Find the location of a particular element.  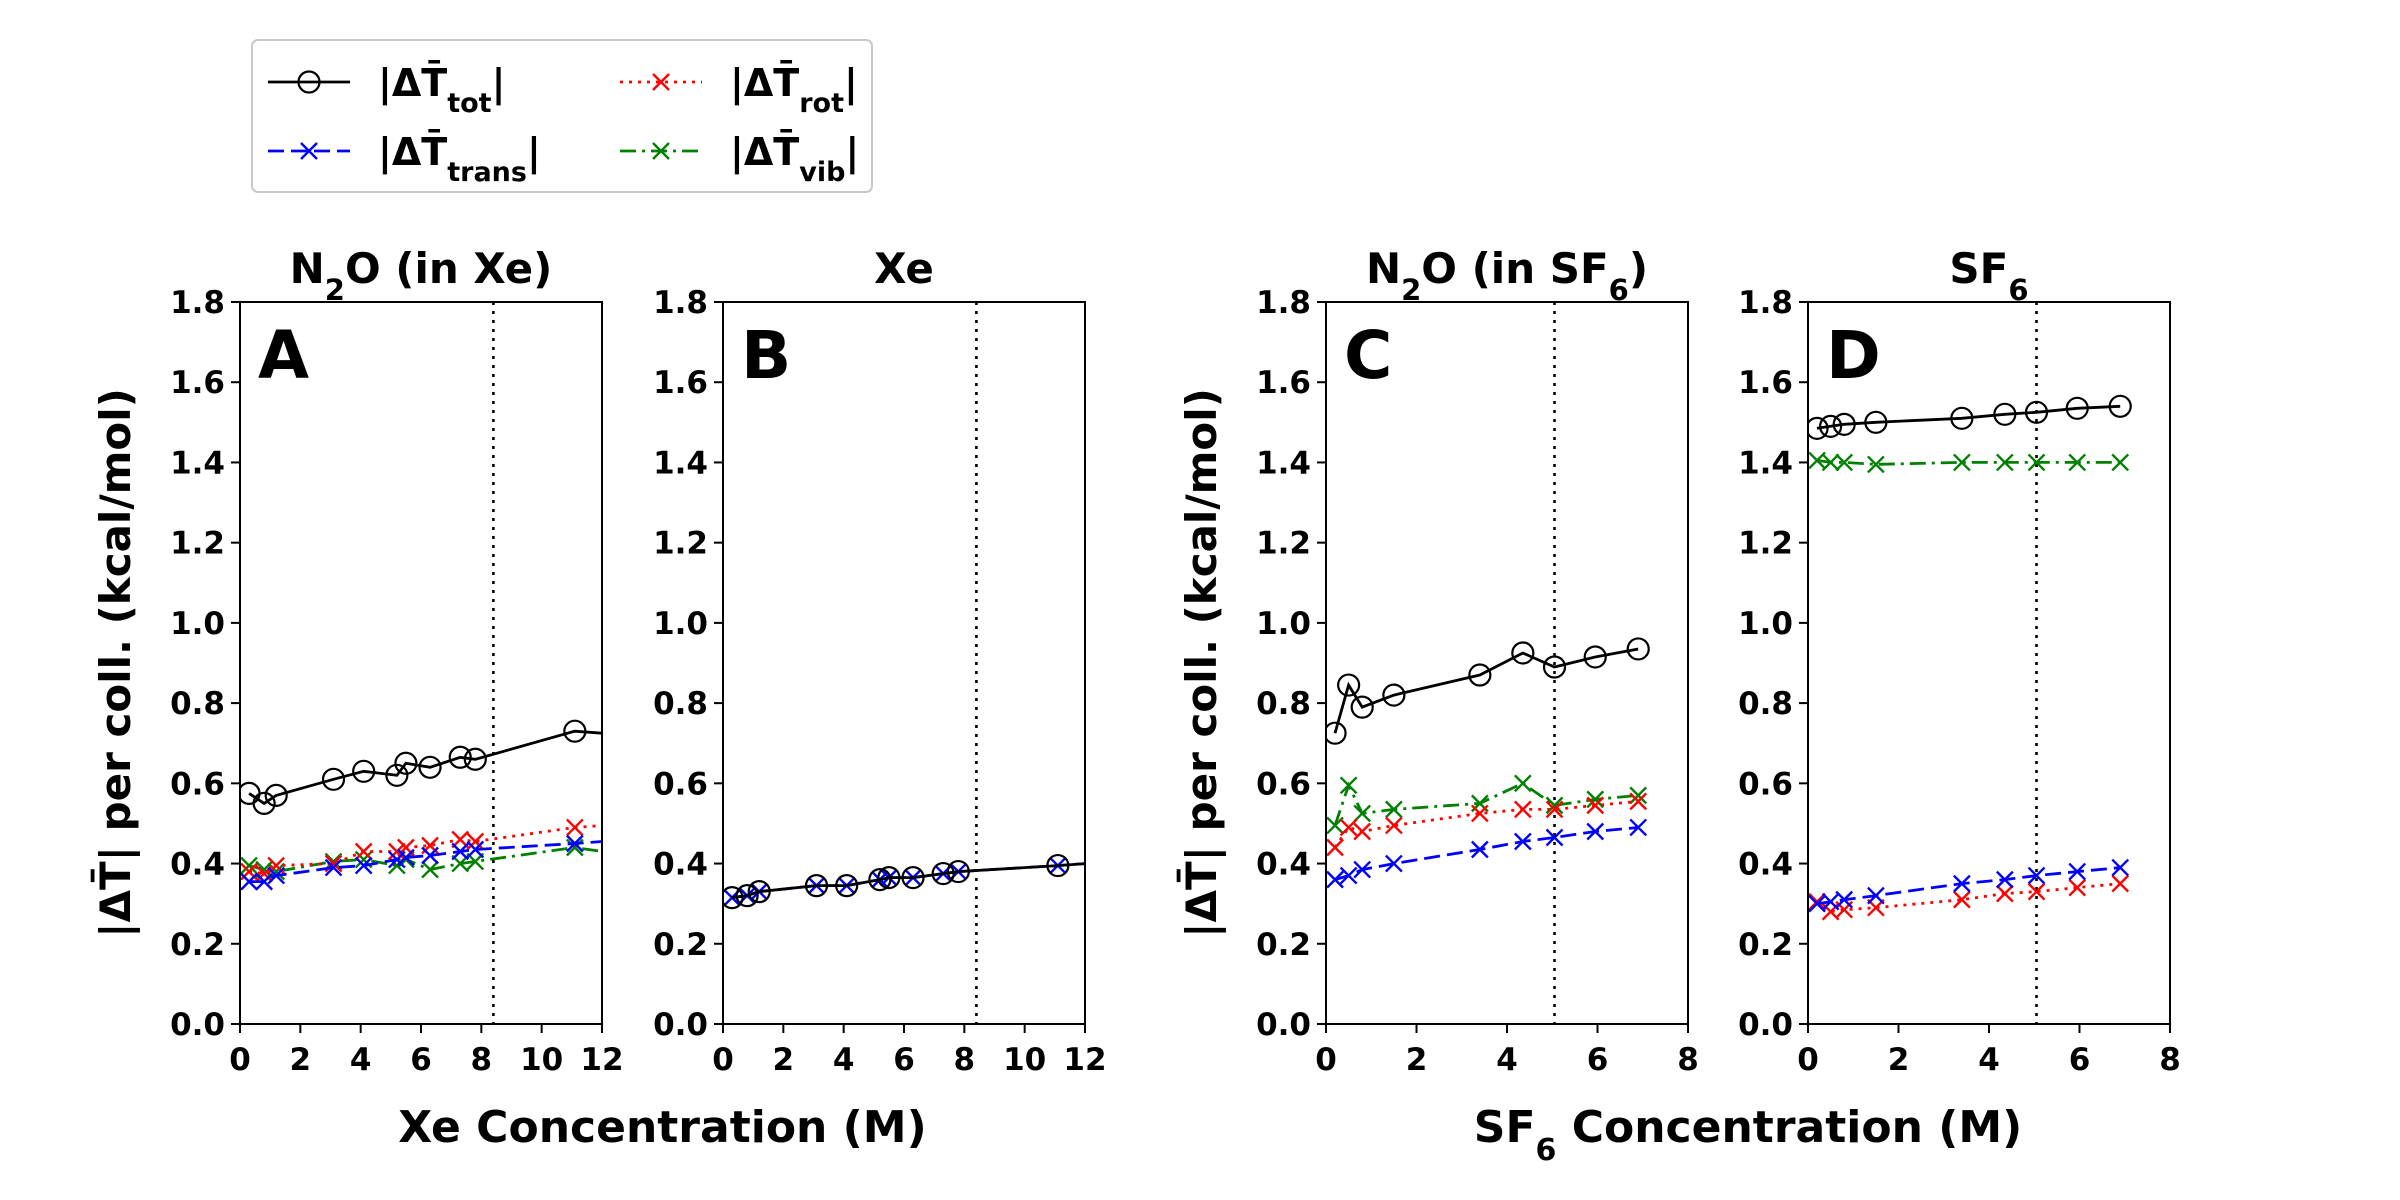

legend-label: |ΔT̄rot| is located at coordinates (794, 89).